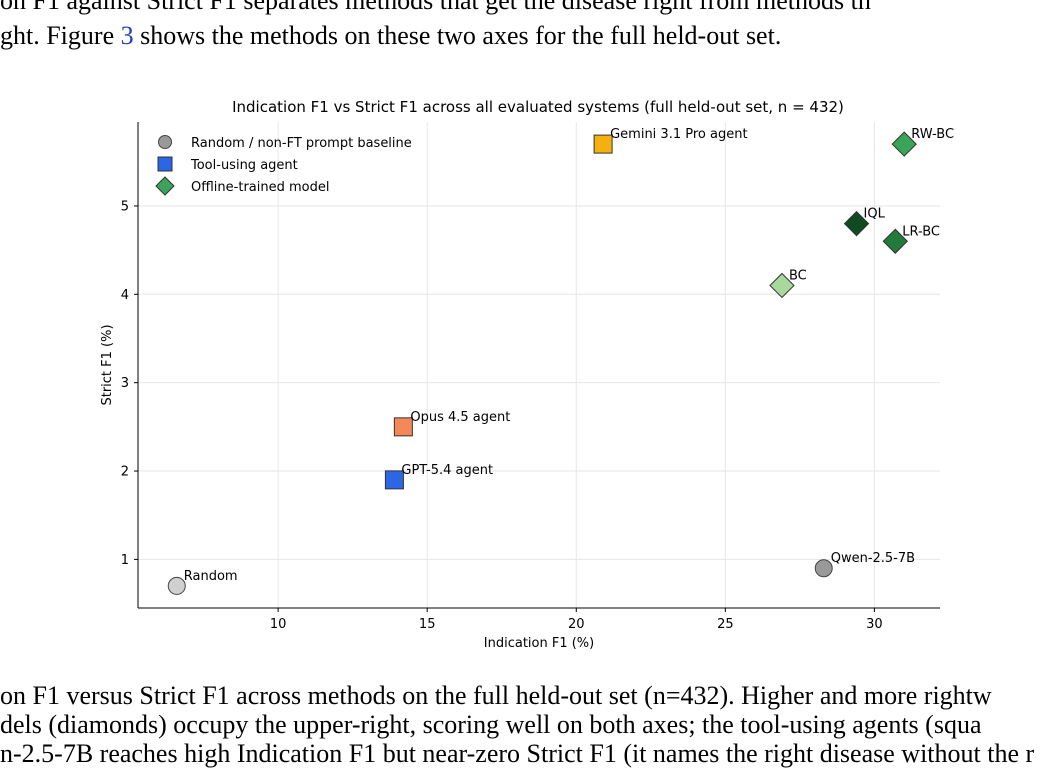 The height and width of the screenshot is (769, 1056). Describe the element at coordinates (211, 576) in the screenshot. I see `point-label-random: Random` at that location.